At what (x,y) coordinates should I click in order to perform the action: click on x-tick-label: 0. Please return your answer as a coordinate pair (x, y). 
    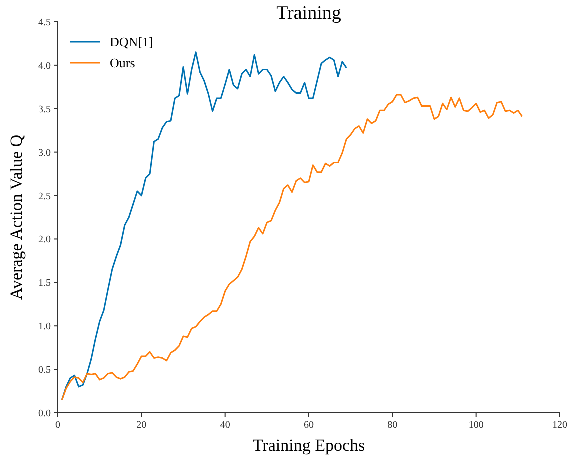
    Looking at the image, I should click on (58, 425).